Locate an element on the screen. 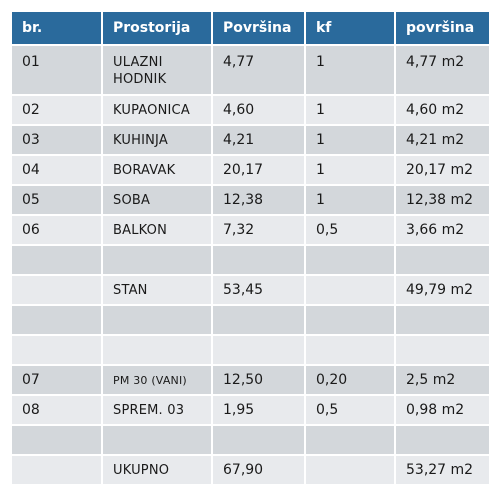 The height and width of the screenshot is (499, 500). cell-povrsina-adjusted: 3,66 m2 is located at coordinates (442, 231).